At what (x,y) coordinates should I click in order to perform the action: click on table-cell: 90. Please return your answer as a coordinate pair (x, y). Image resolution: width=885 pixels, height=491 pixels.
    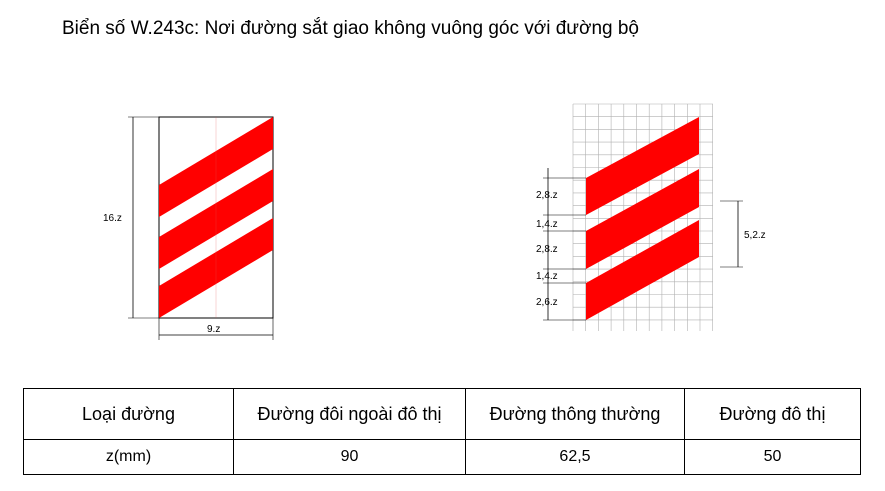
    Looking at the image, I should click on (349, 457).